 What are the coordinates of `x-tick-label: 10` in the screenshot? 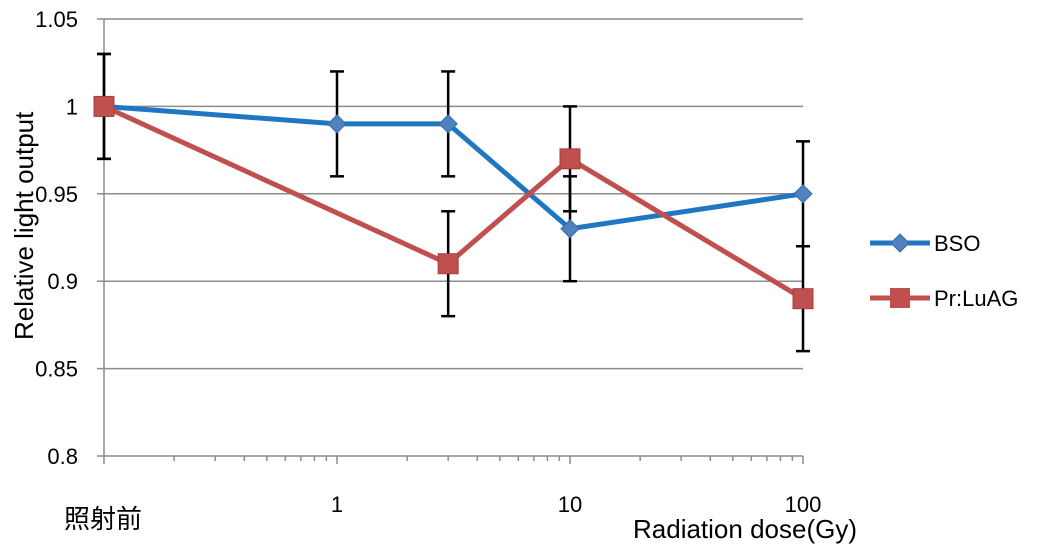 It's located at (570, 504).